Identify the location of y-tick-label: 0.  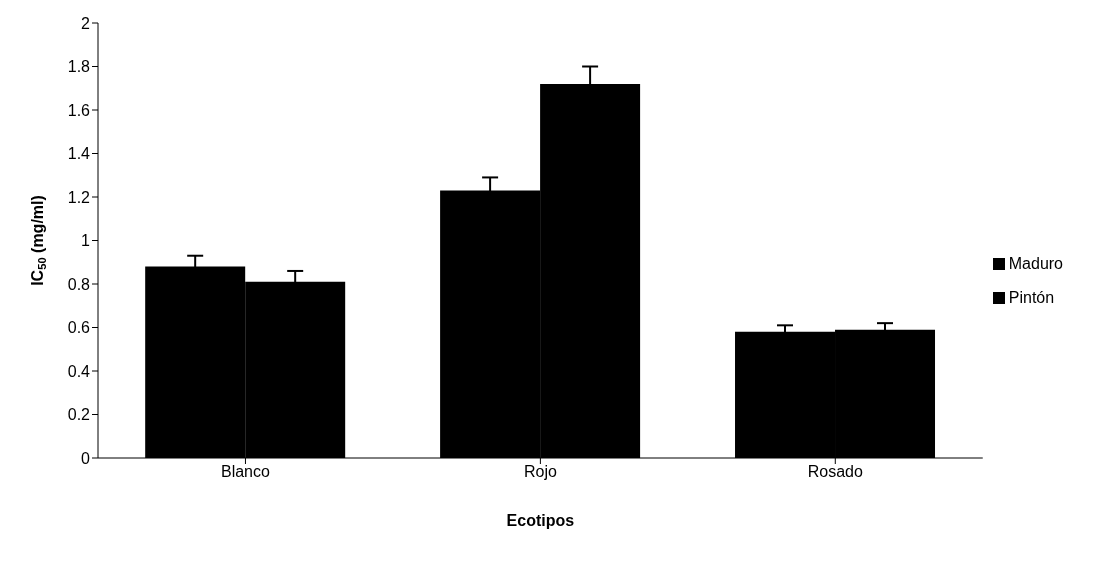
(86, 458).